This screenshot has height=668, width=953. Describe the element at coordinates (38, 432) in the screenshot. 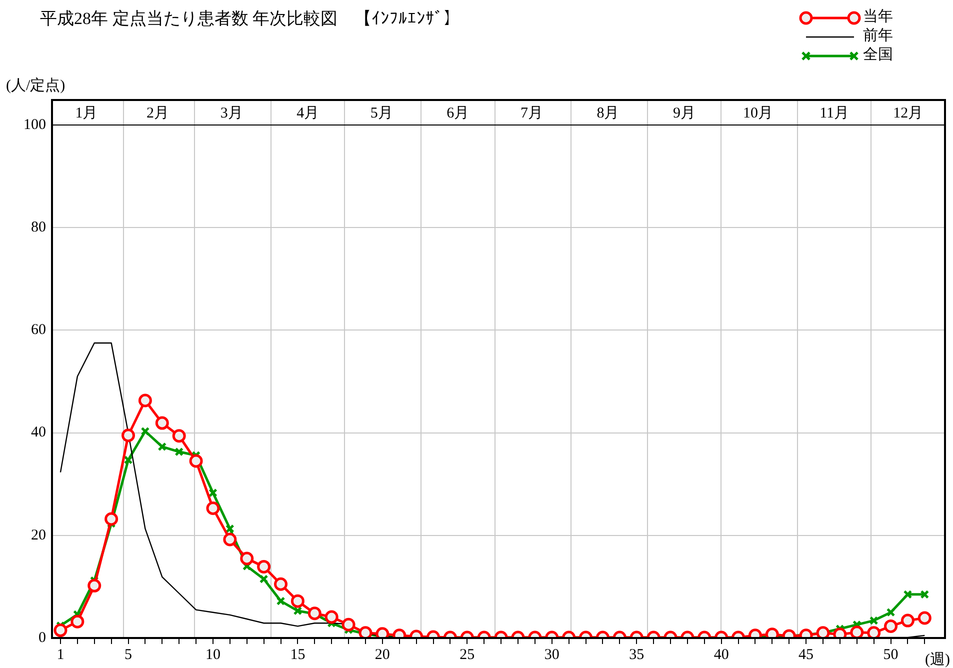

I see `y-tick-label: 40` at that location.